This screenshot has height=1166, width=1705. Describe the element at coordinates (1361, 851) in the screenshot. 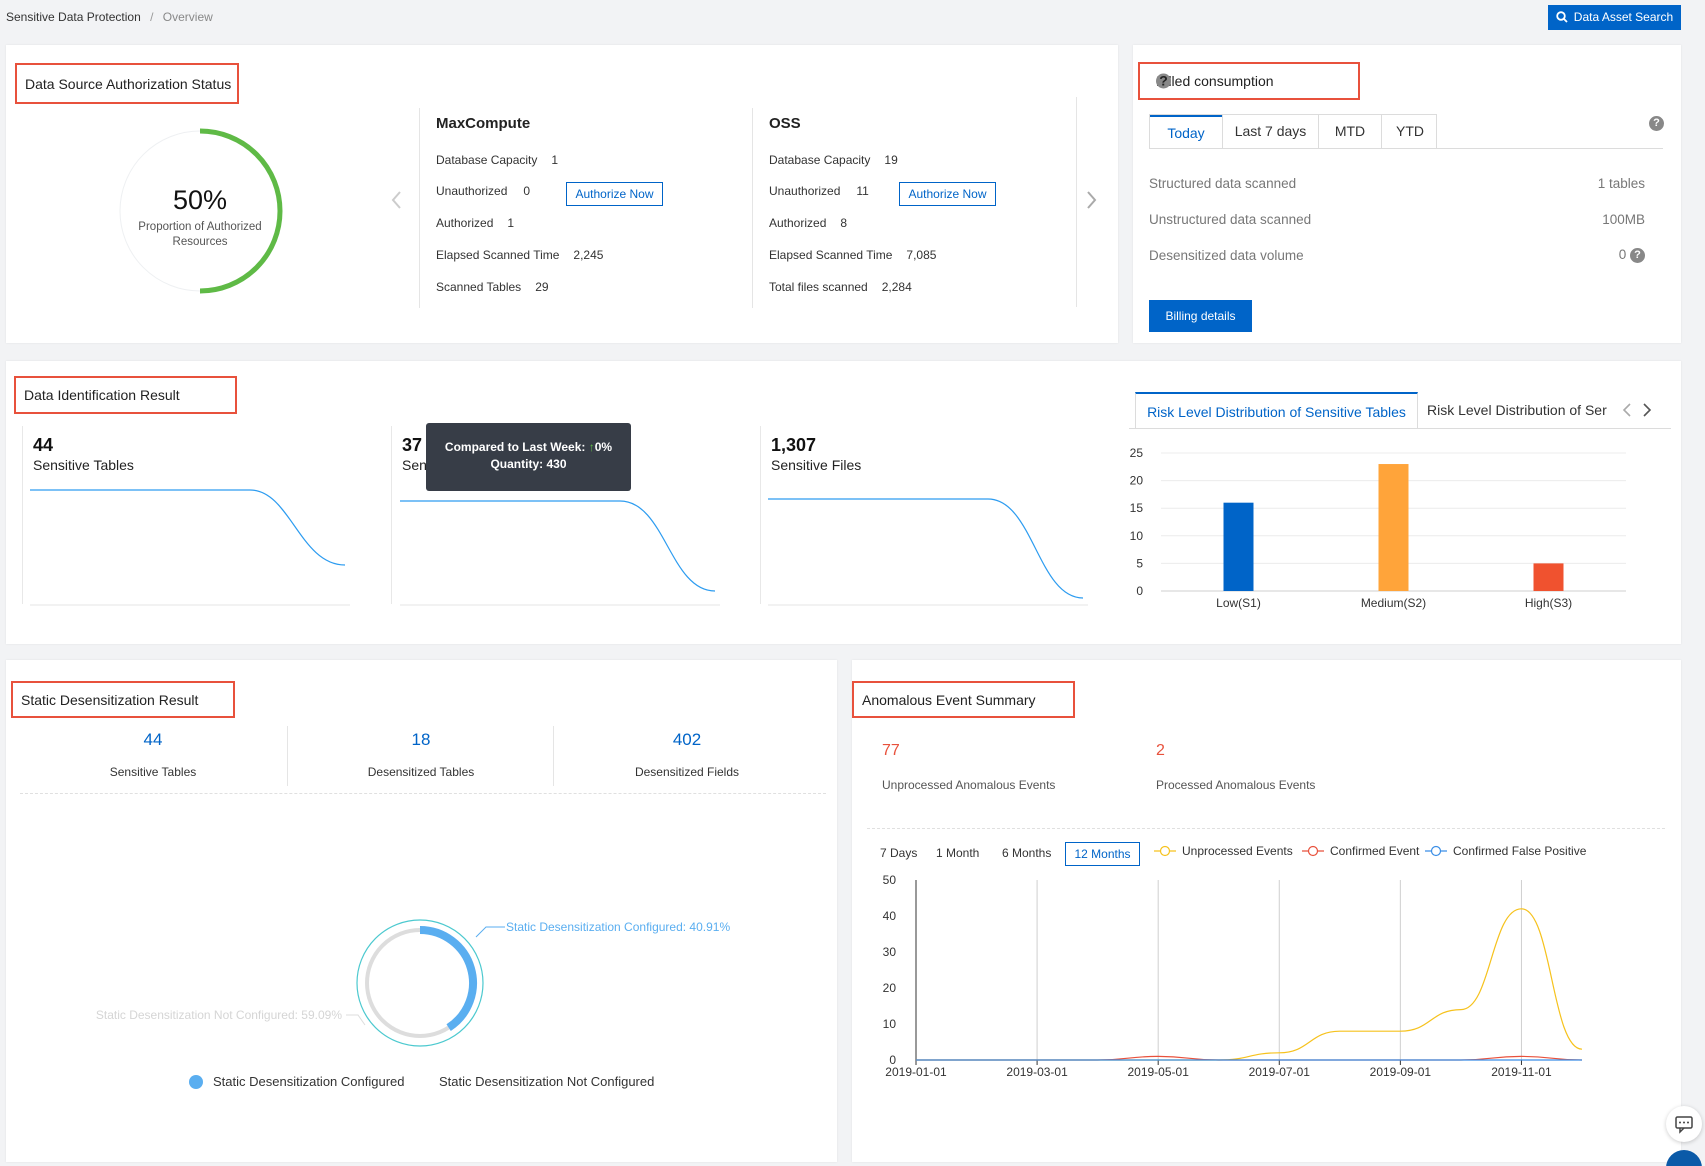

I see `legend-item: Confirmed Event` at that location.